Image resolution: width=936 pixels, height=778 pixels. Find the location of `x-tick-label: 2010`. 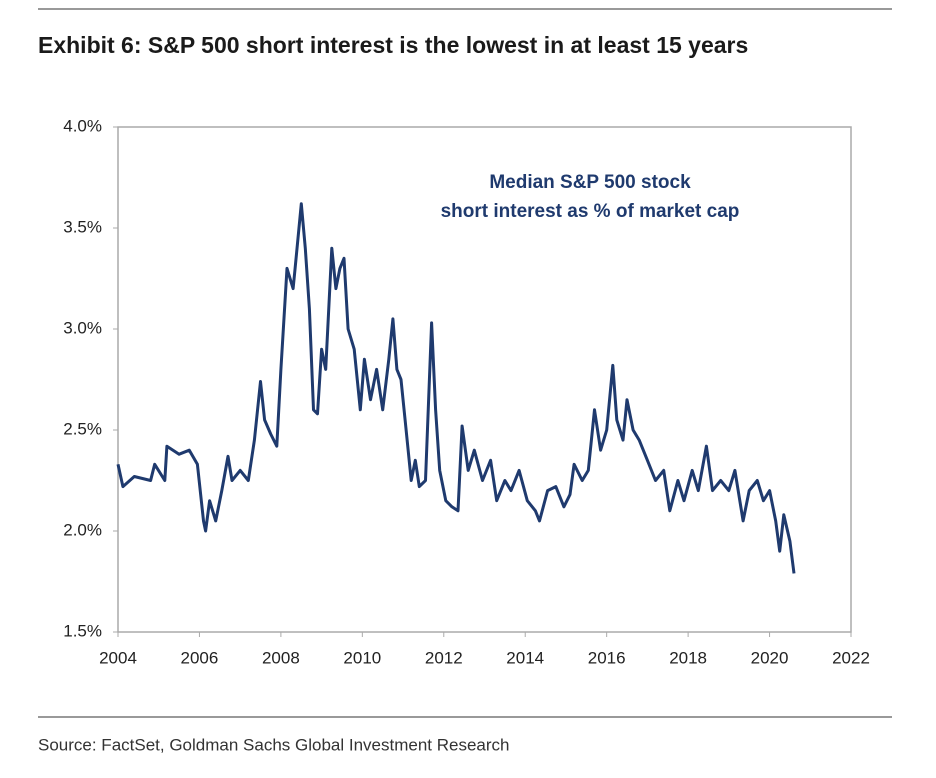

x-tick-label: 2010 is located at coordinates (362, 657).